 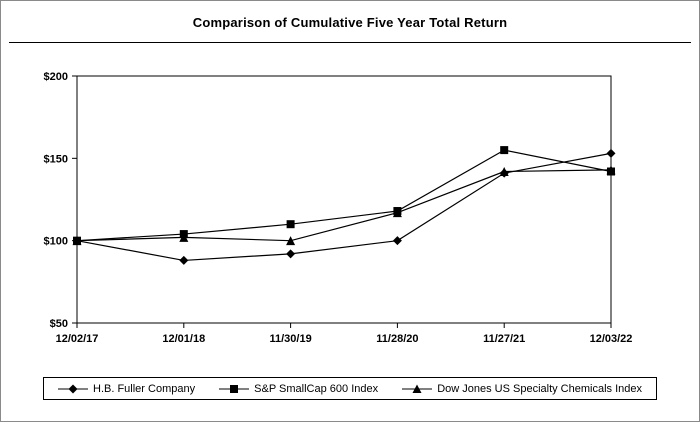 I want to click on y-axis-tick-label: $100, so click(x=56, y=242).